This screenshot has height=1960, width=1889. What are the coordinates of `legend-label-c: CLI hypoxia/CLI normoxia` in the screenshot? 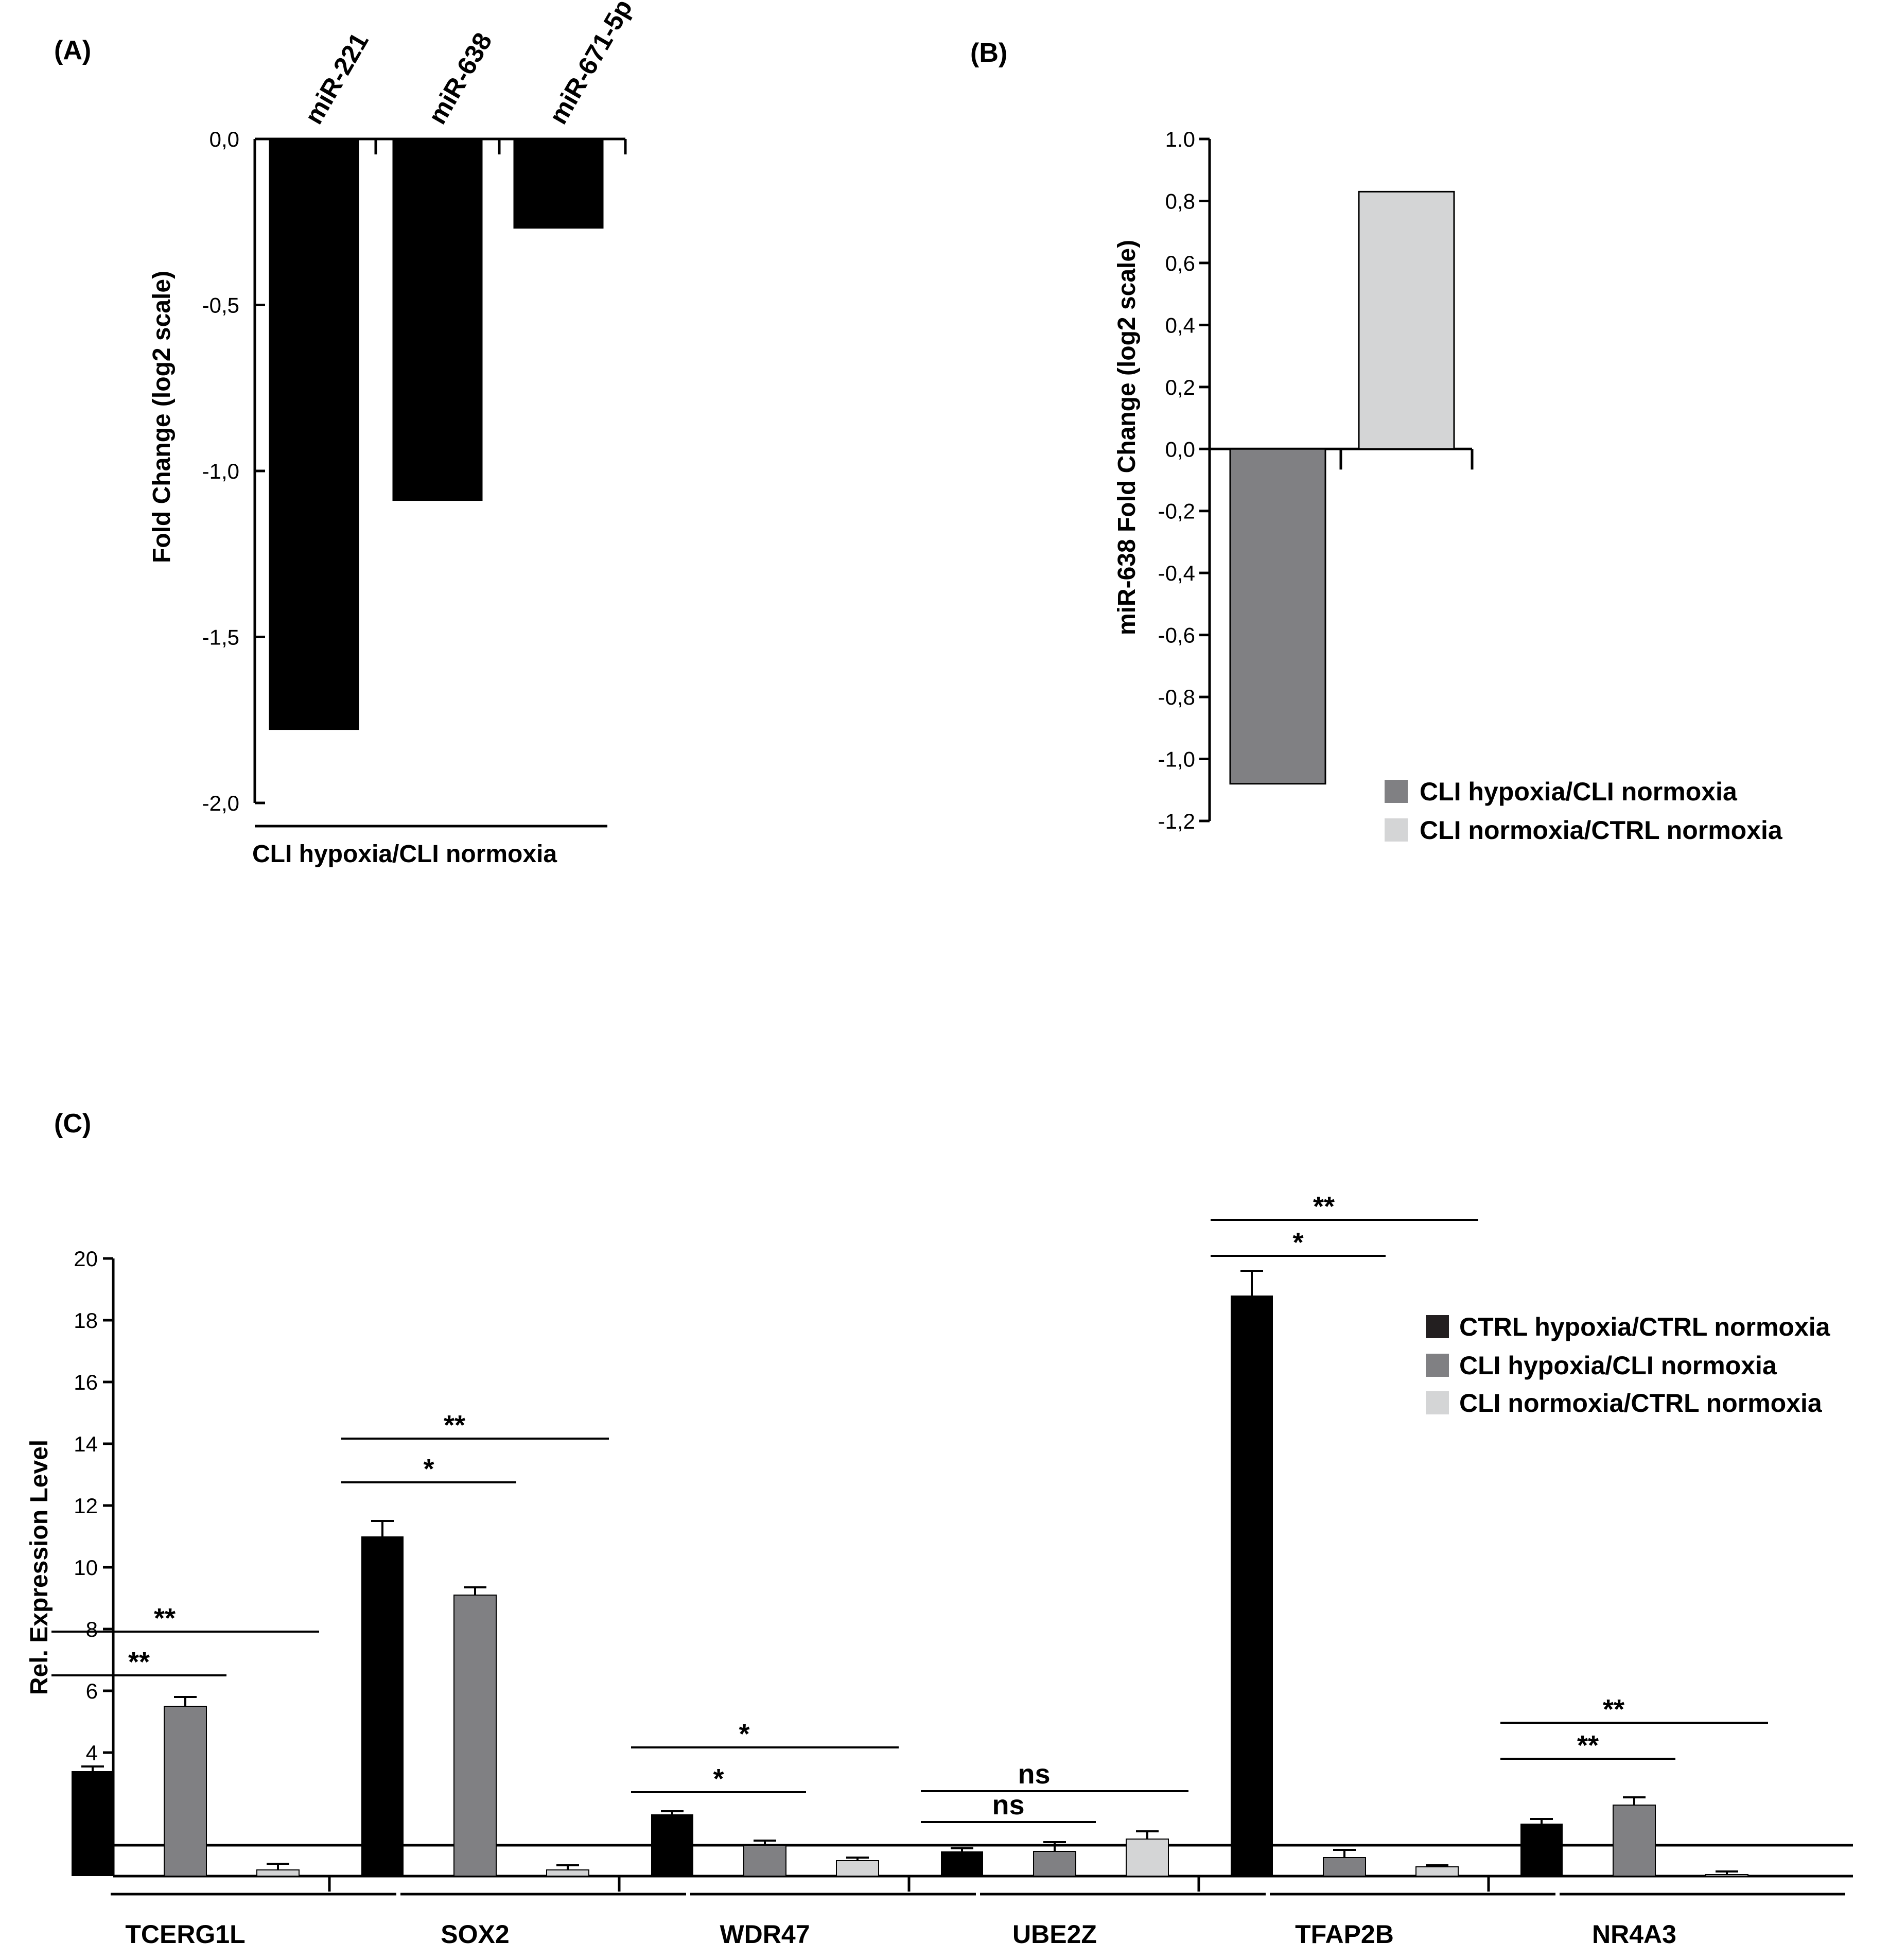 It's located at (1618, 1365).